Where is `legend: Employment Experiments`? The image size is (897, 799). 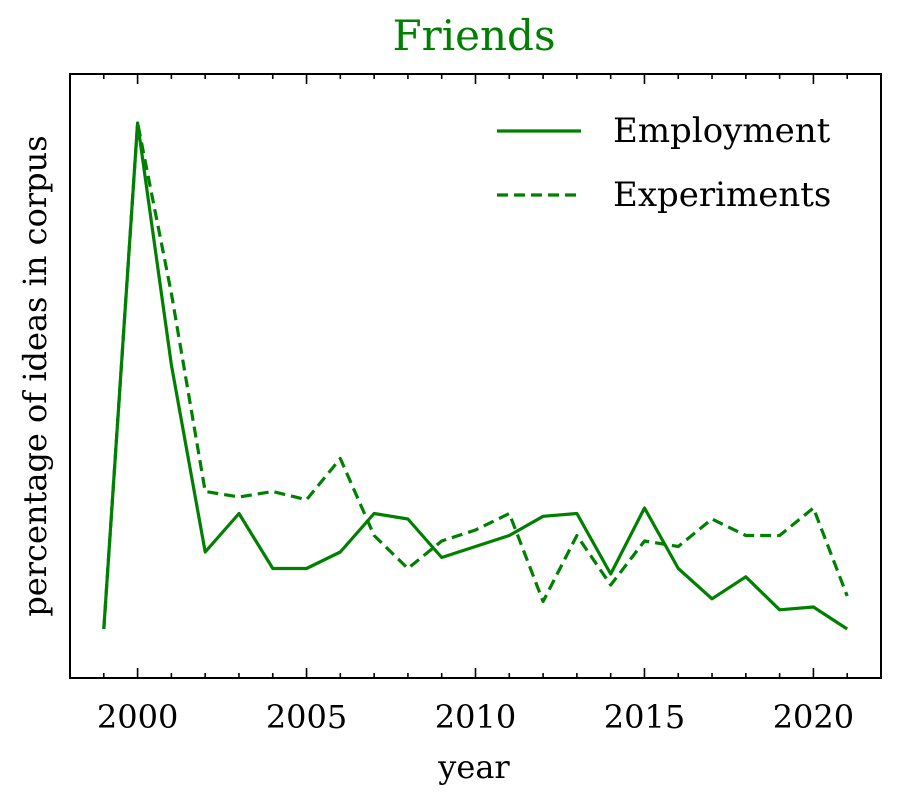
legend: Employment Experiments is located at coordinates (664, 163).